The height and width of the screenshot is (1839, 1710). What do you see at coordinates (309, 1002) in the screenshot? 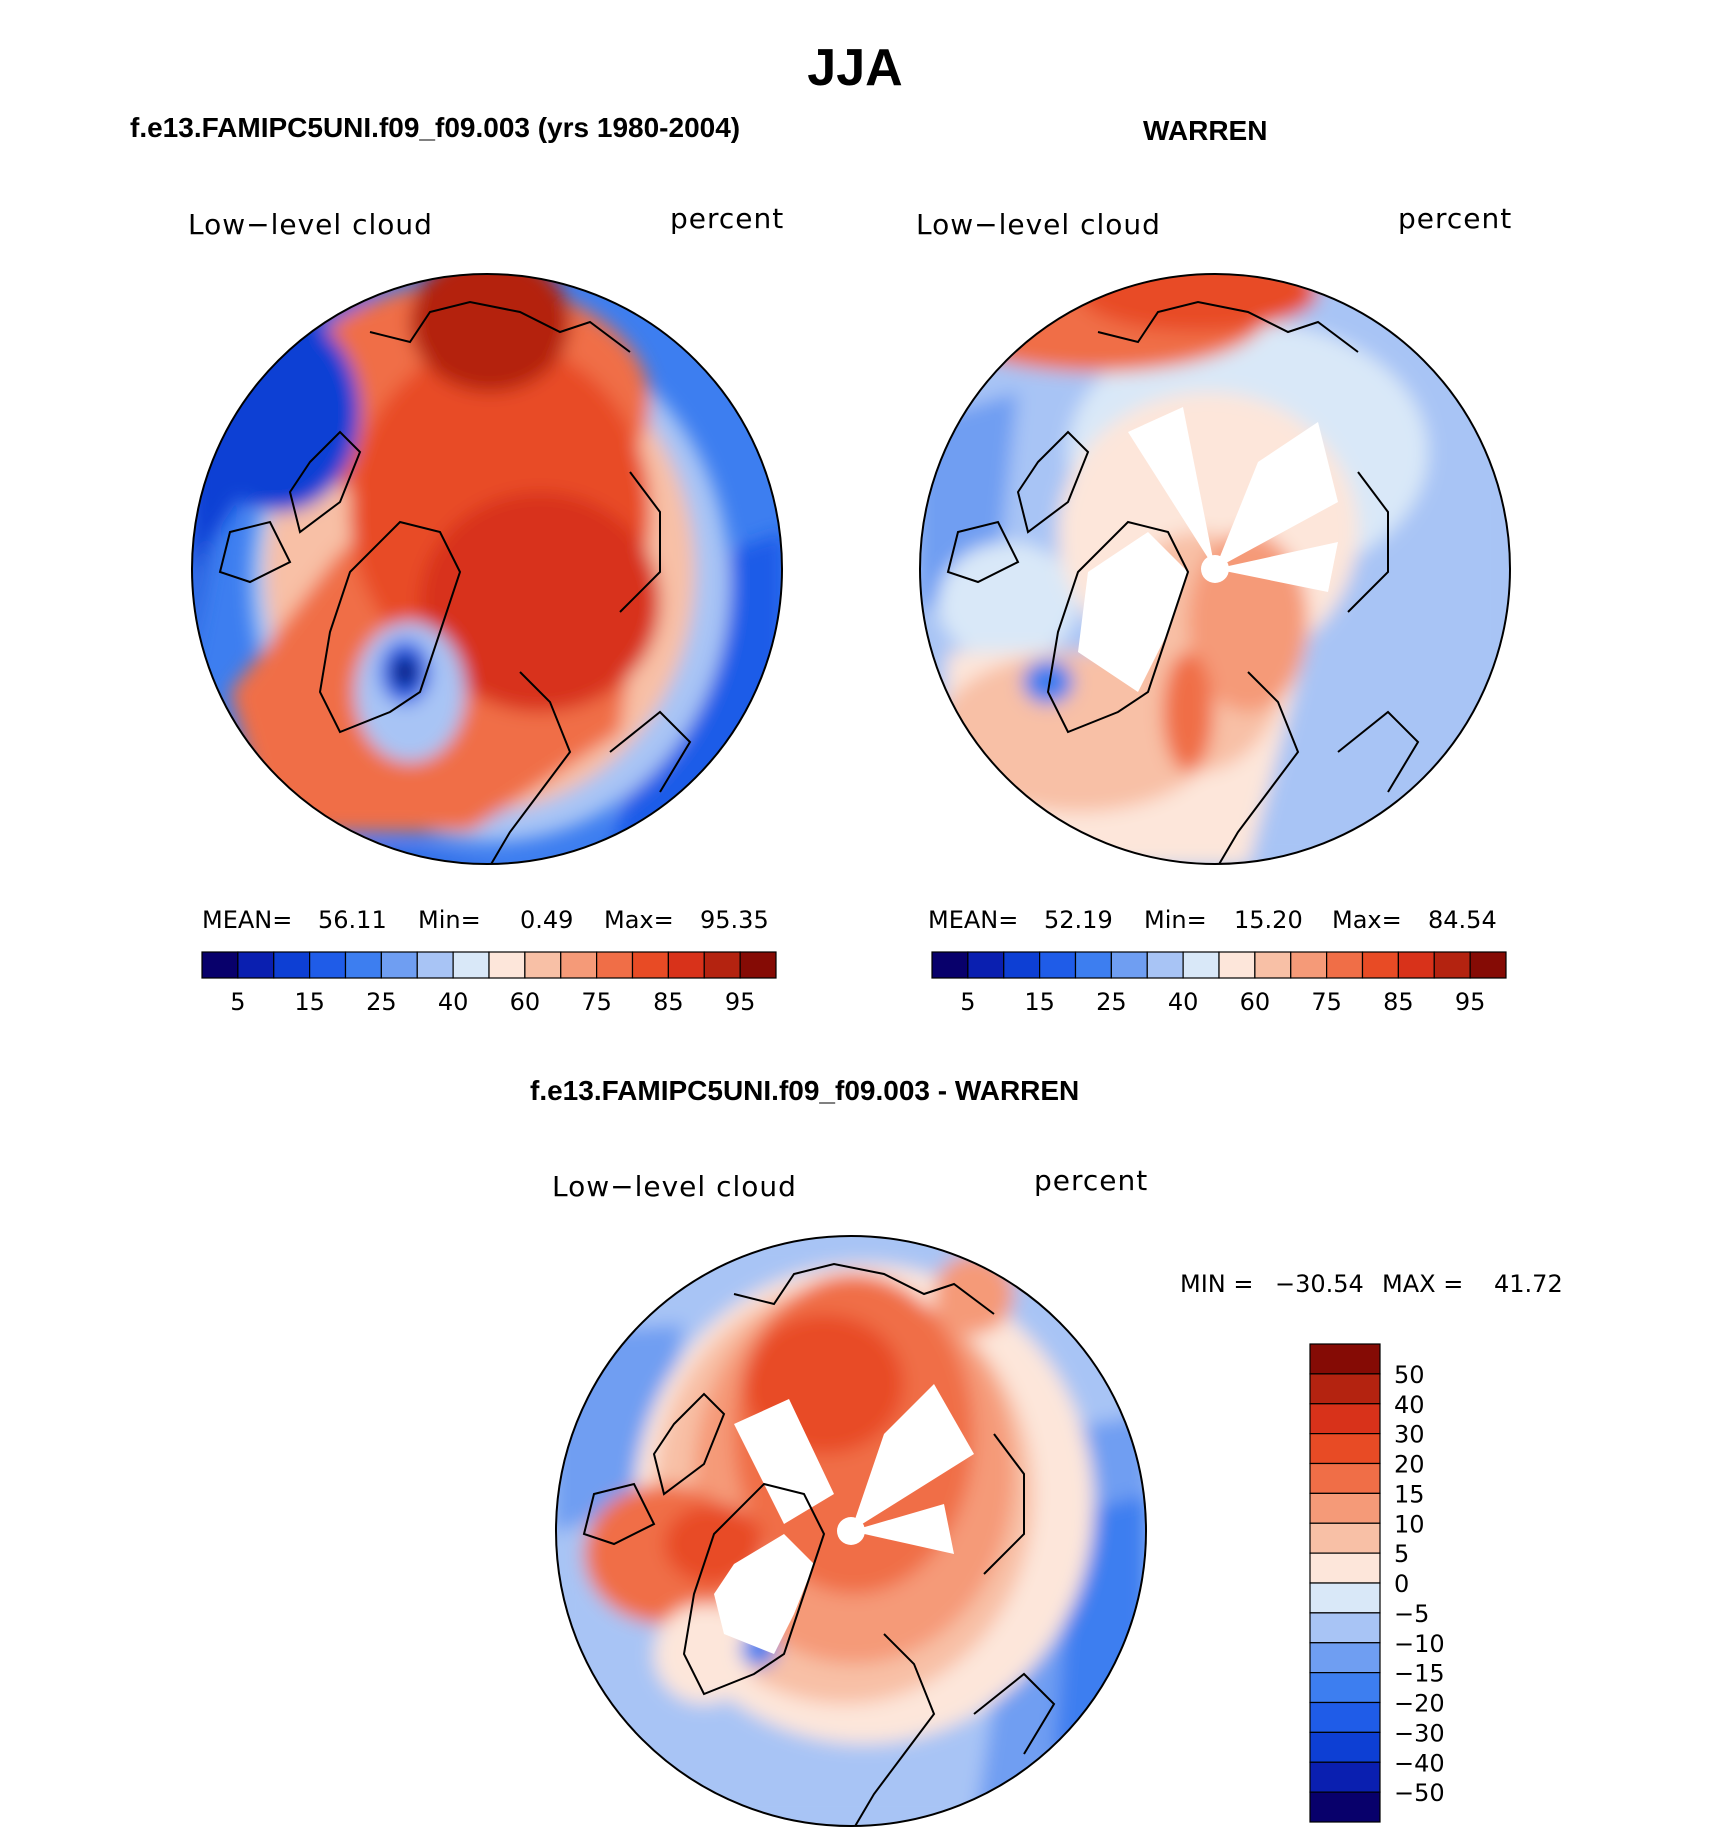
I see `panel1-colorbar-tick-label: 15` at bounding box center [309, 1002].